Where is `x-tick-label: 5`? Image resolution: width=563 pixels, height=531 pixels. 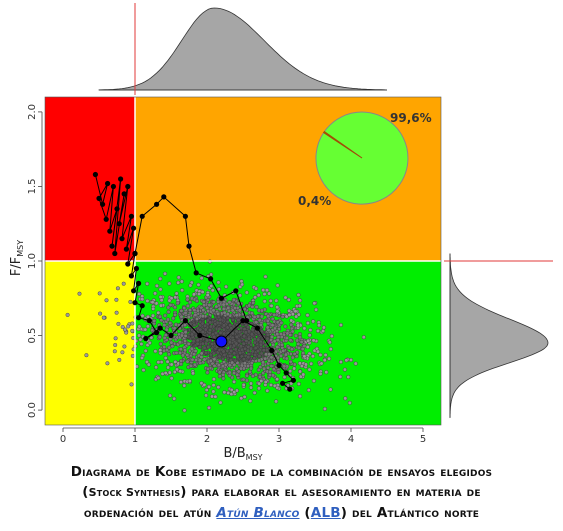 x-tick-label: 5 is located at coordinates (423, 439).